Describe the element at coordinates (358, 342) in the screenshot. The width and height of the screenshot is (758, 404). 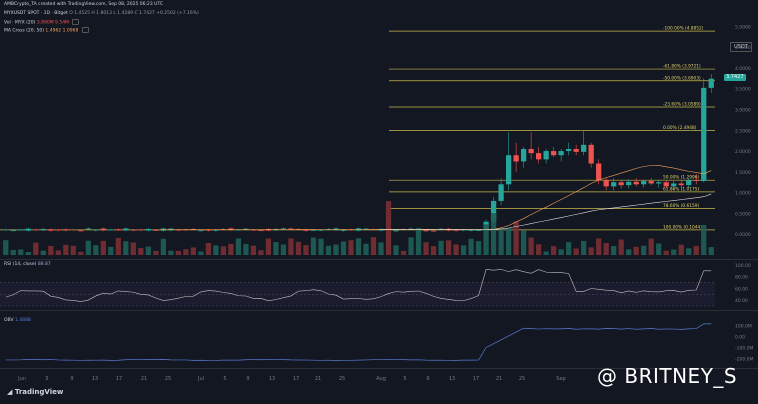
I see `obv-line` at that location.